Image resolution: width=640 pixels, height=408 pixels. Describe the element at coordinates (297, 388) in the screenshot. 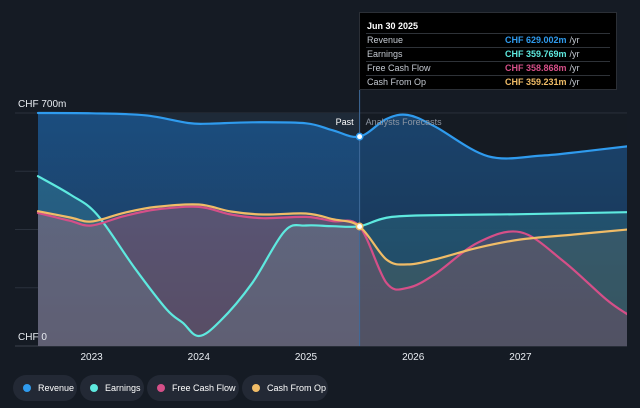

I see `legend-label: Cash From Op` at that location.